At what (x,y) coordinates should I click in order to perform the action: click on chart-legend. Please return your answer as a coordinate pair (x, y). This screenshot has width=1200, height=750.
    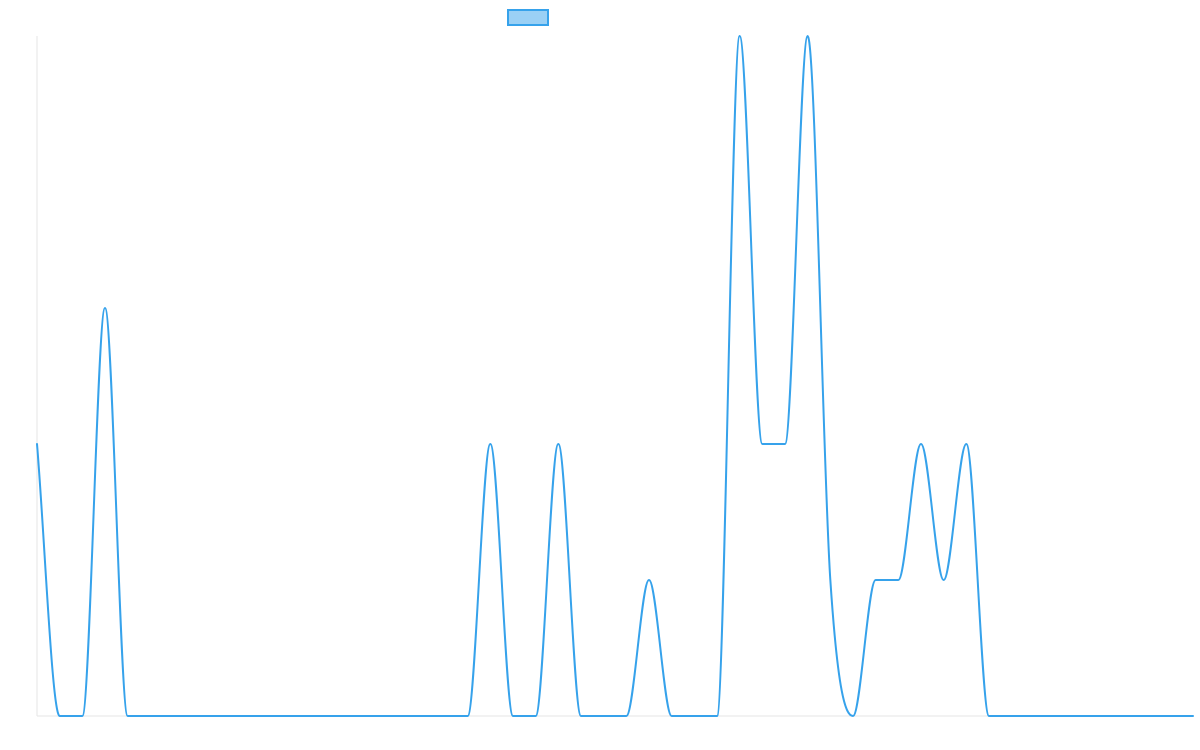
    Looking at the image, I should click on (528, 17).